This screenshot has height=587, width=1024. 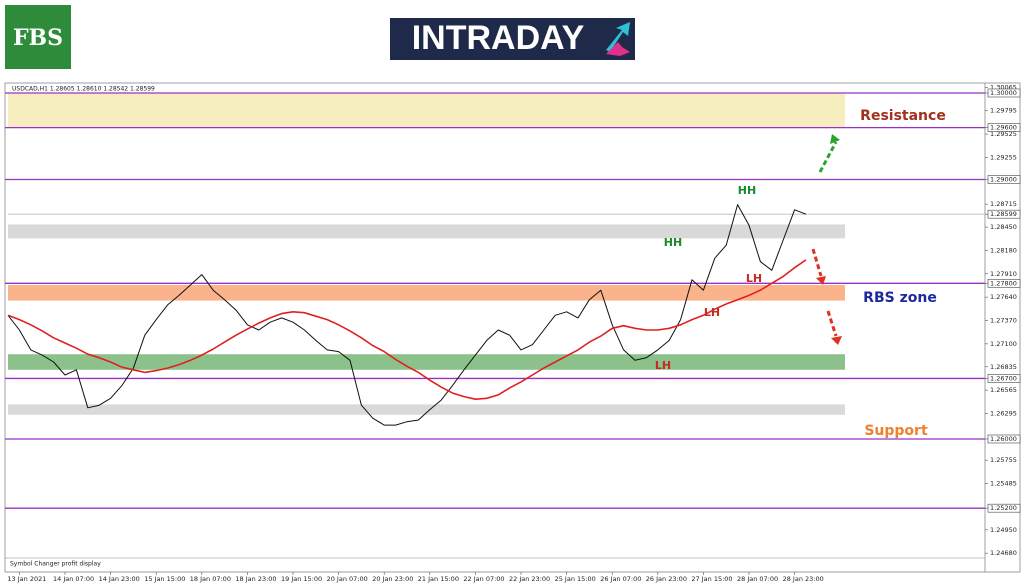 I want to click on y-tick-label: 1.27640, so click(x=1003, y=297).